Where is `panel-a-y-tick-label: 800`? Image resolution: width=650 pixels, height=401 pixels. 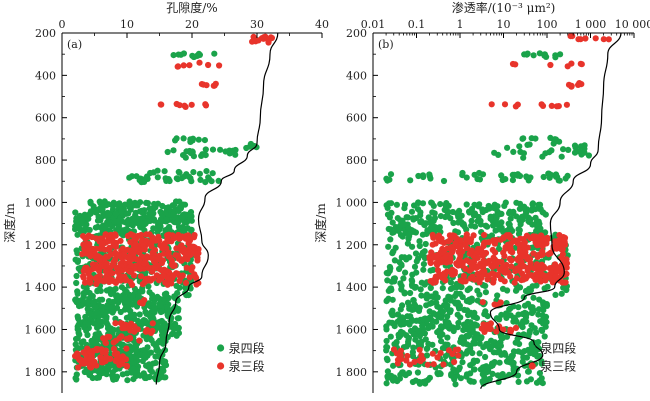
panel-a-y-tick-label: 800 is located at coordinates (45, 160).